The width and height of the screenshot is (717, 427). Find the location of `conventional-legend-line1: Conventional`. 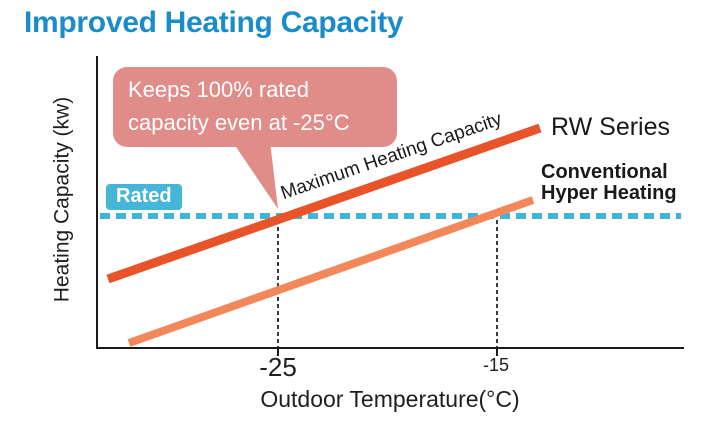

conventional-legend-line1: Conventional is located at coordinates (604, 172).